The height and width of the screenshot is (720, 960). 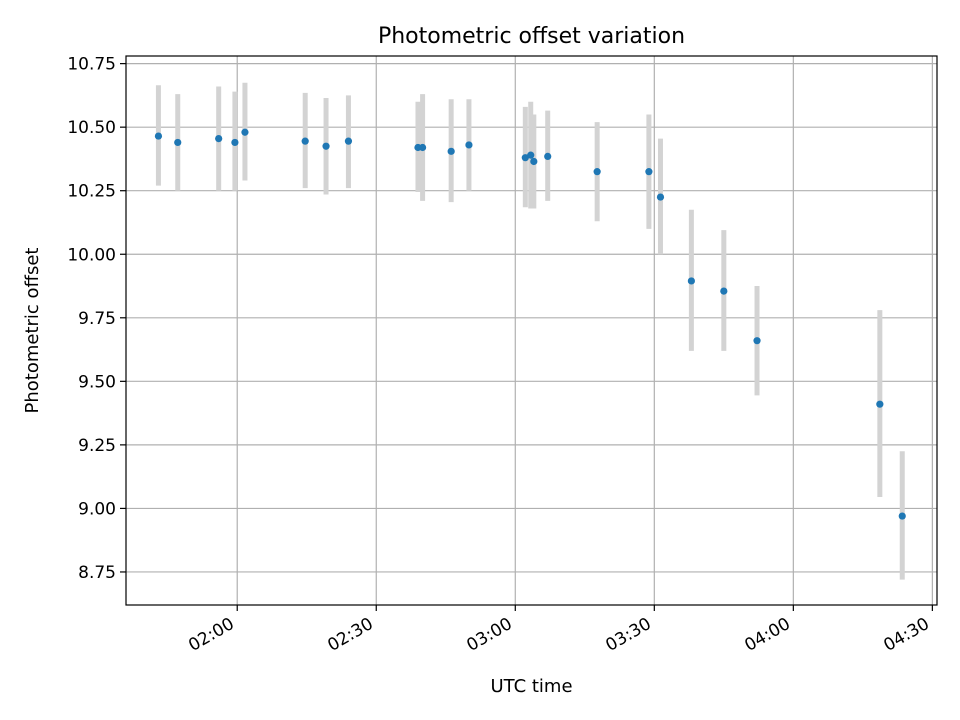 I want to click on y-tick-label: 8.75, so click(x=97, y=573).